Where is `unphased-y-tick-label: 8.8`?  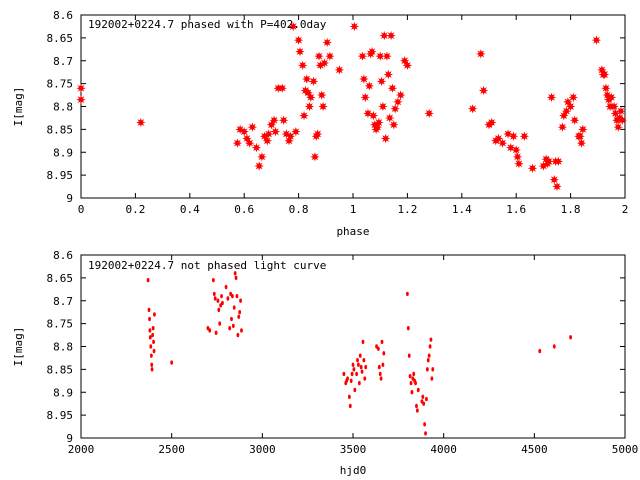
unphased-y-tick-label: 8.8 is located at coordinates (63, 347).